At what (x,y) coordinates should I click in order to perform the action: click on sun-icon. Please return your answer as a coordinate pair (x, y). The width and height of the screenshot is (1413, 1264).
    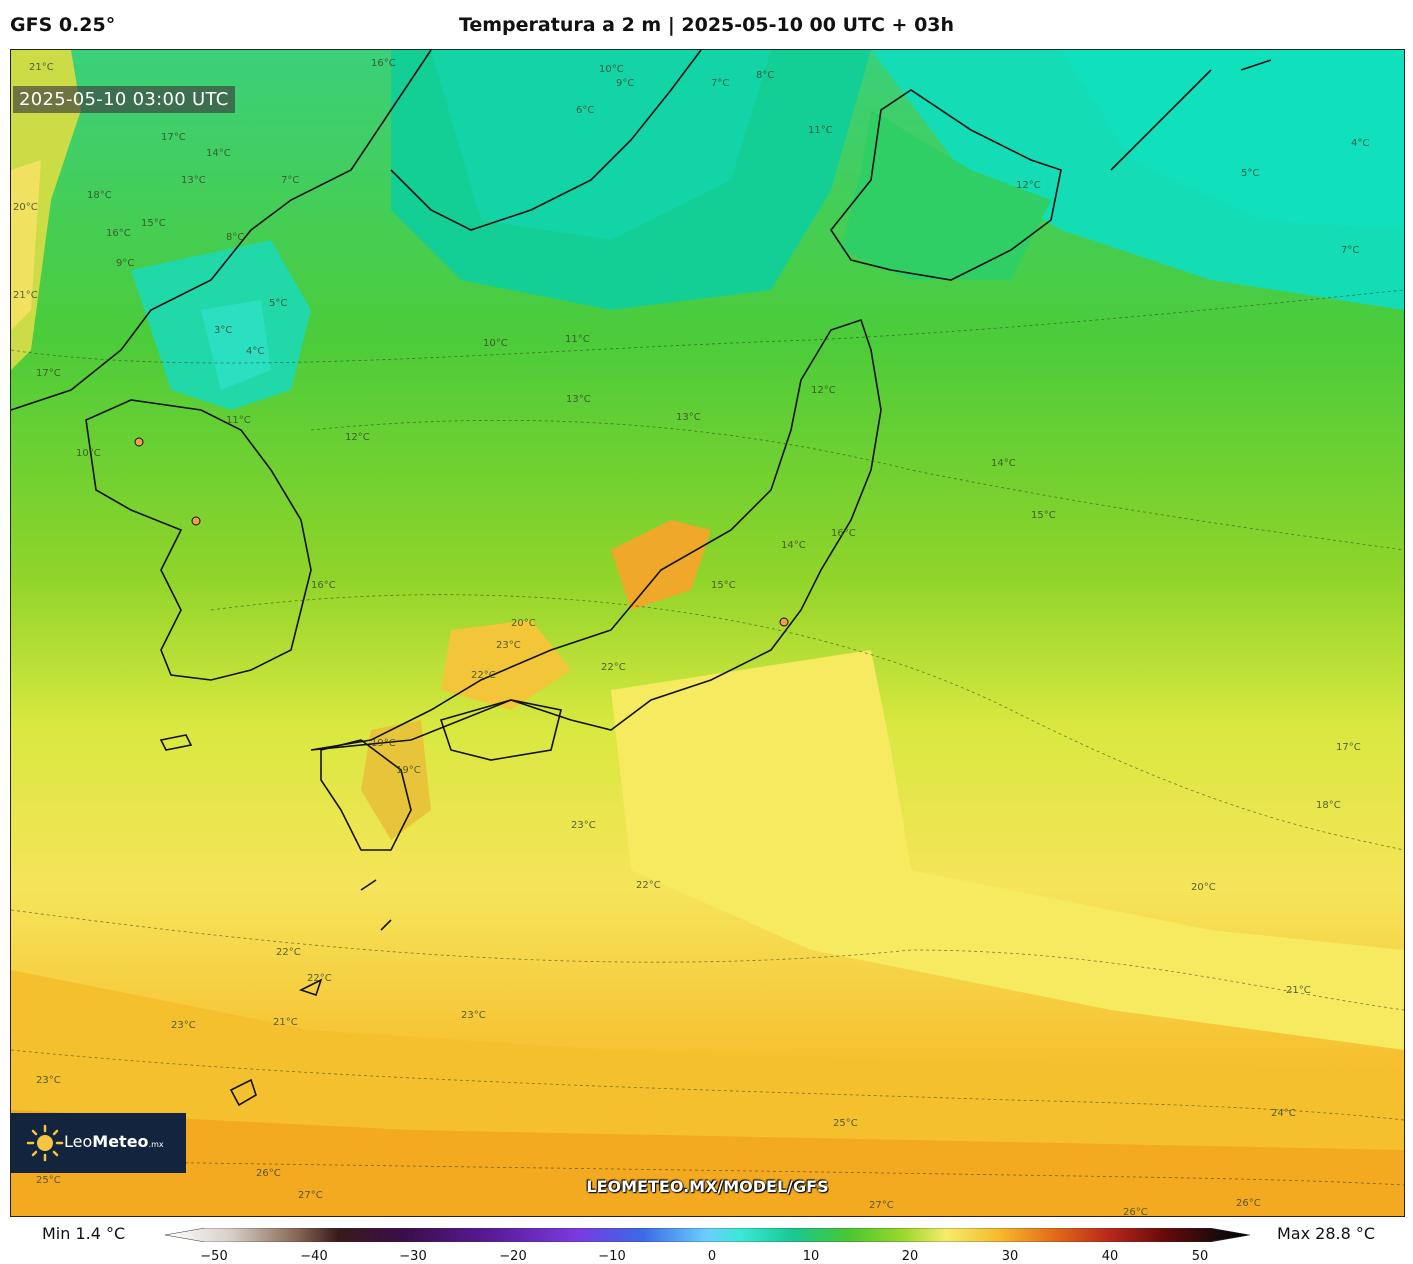
    Looking at the image, I should click on (45, 1143).